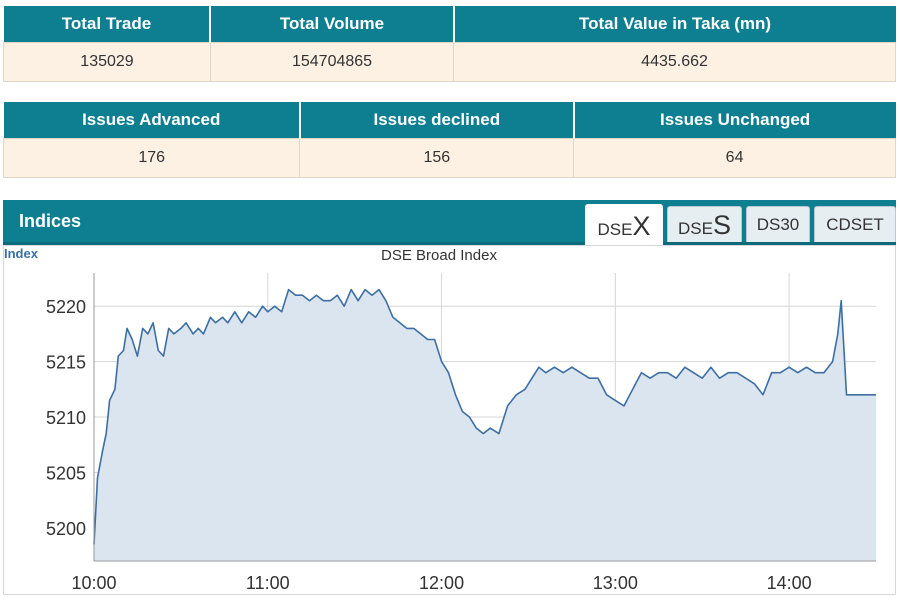 The image size is (900, 600). Describe the element at coordinates (789, 583) in the screenshot. I see `x-tick-label: 14:00` at that location.